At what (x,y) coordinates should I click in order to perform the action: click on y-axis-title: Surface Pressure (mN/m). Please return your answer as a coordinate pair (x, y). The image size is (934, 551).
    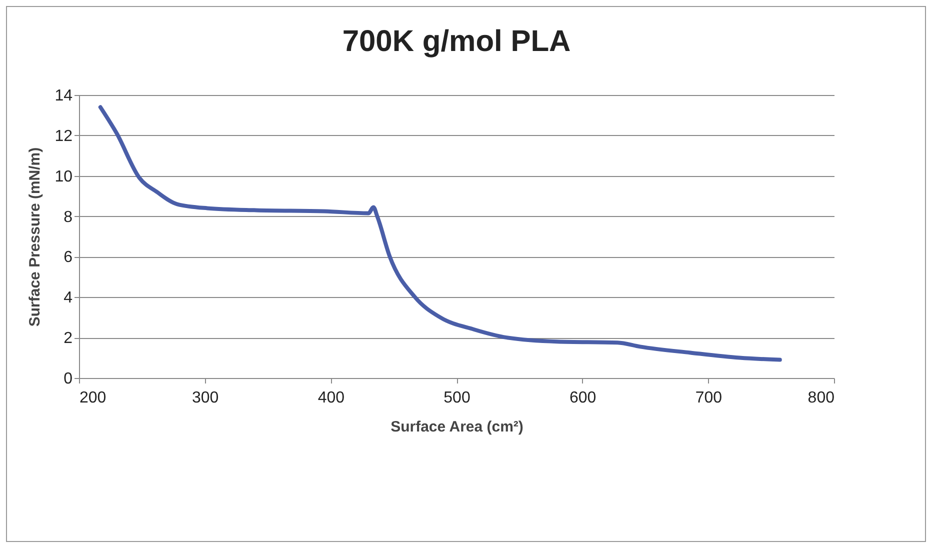
    Looking at the image, I should click on (35, 237).